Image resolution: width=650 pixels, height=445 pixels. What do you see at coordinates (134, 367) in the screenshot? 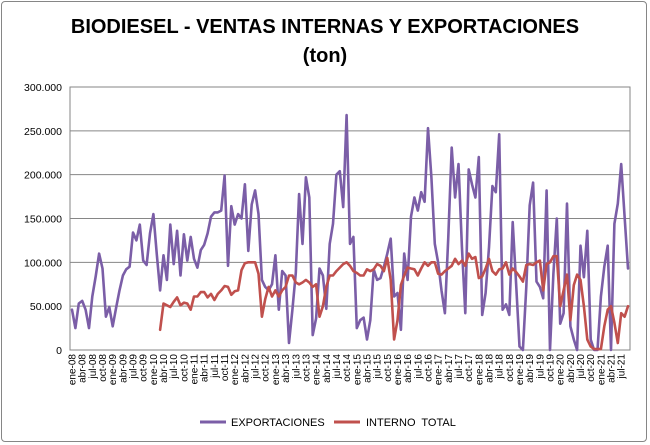
I see `x-tick-label: jul-09` at bounding box center [134, 367].